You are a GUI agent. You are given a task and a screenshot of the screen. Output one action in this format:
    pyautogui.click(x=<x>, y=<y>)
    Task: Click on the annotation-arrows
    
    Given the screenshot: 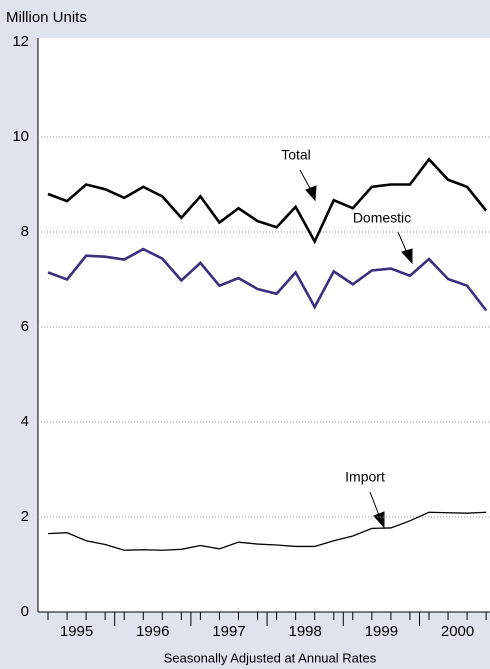 What is the action you would take?
    pyautogui.click(x=356, y=349)
    